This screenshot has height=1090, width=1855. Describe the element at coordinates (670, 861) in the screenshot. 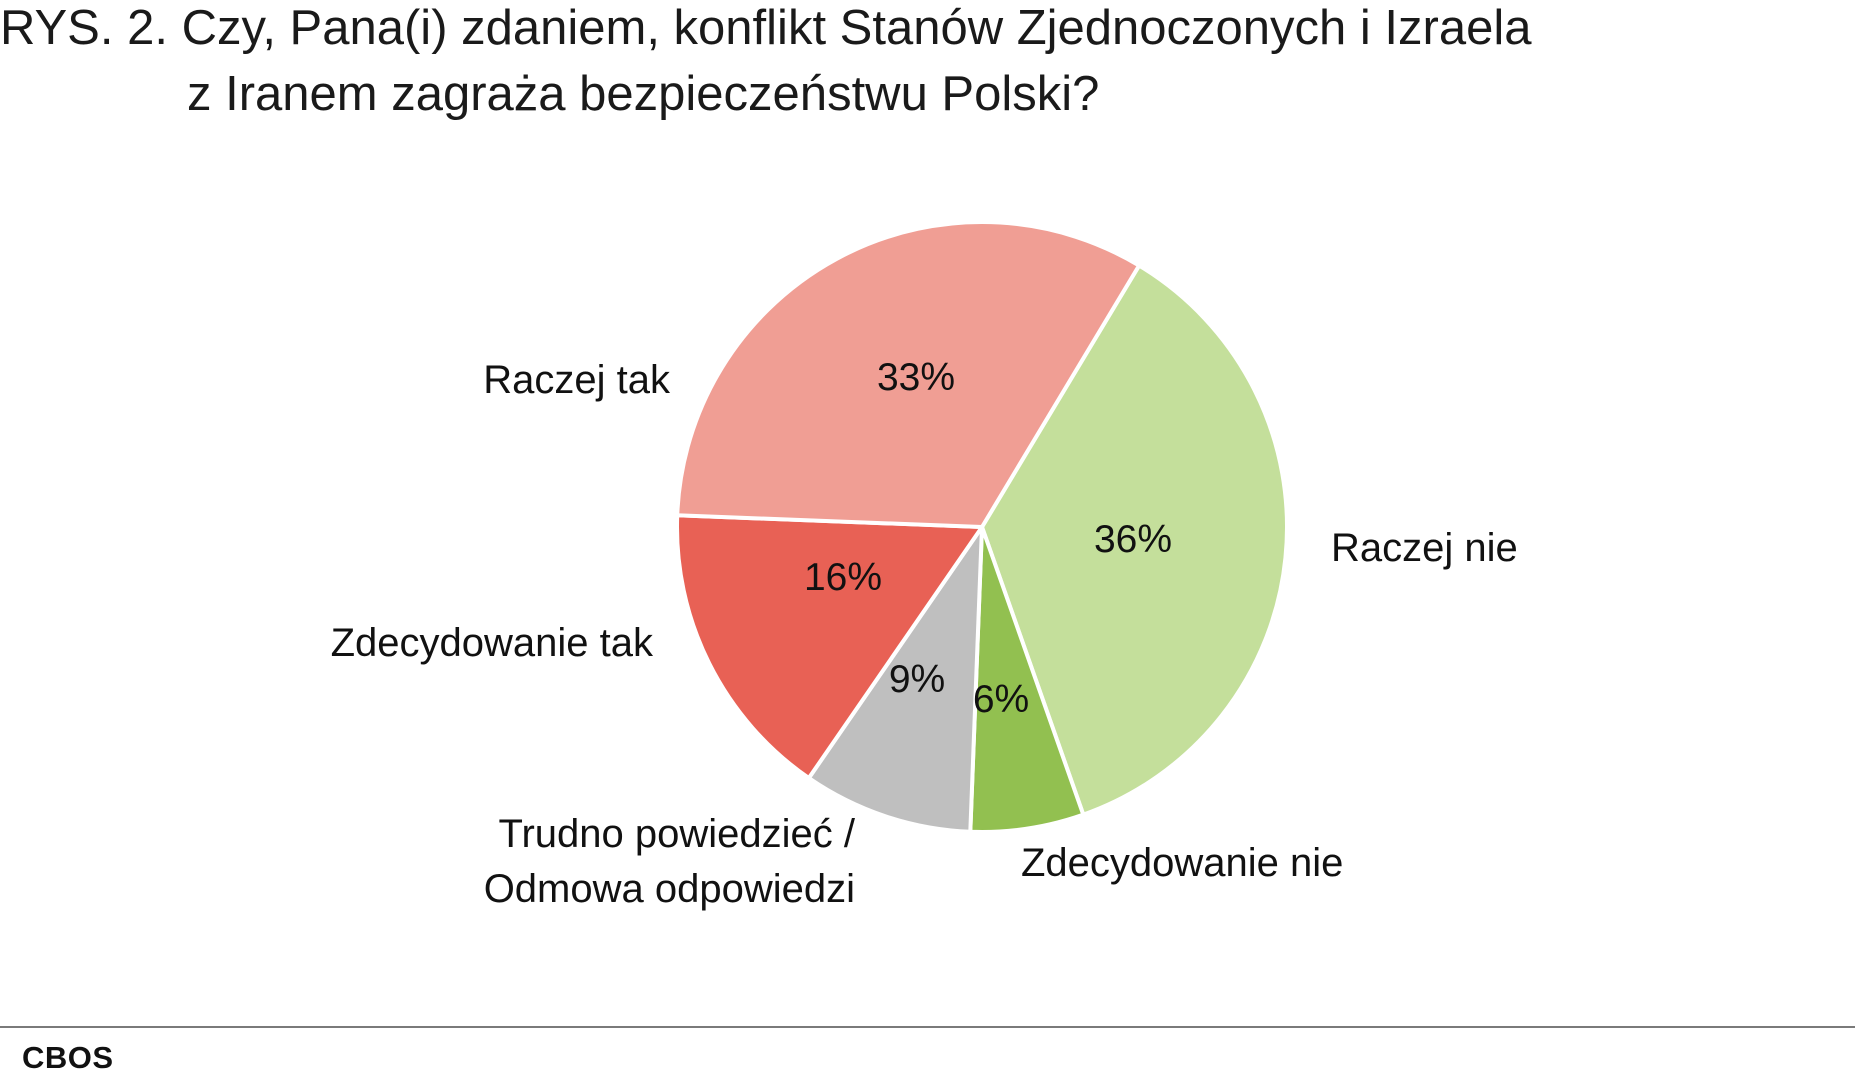

I see `category-label-trudno-powiedziec-odmowa-odpowiedzi: Trudno powiedzieć / Odmowa odpowiedzi` at that location.